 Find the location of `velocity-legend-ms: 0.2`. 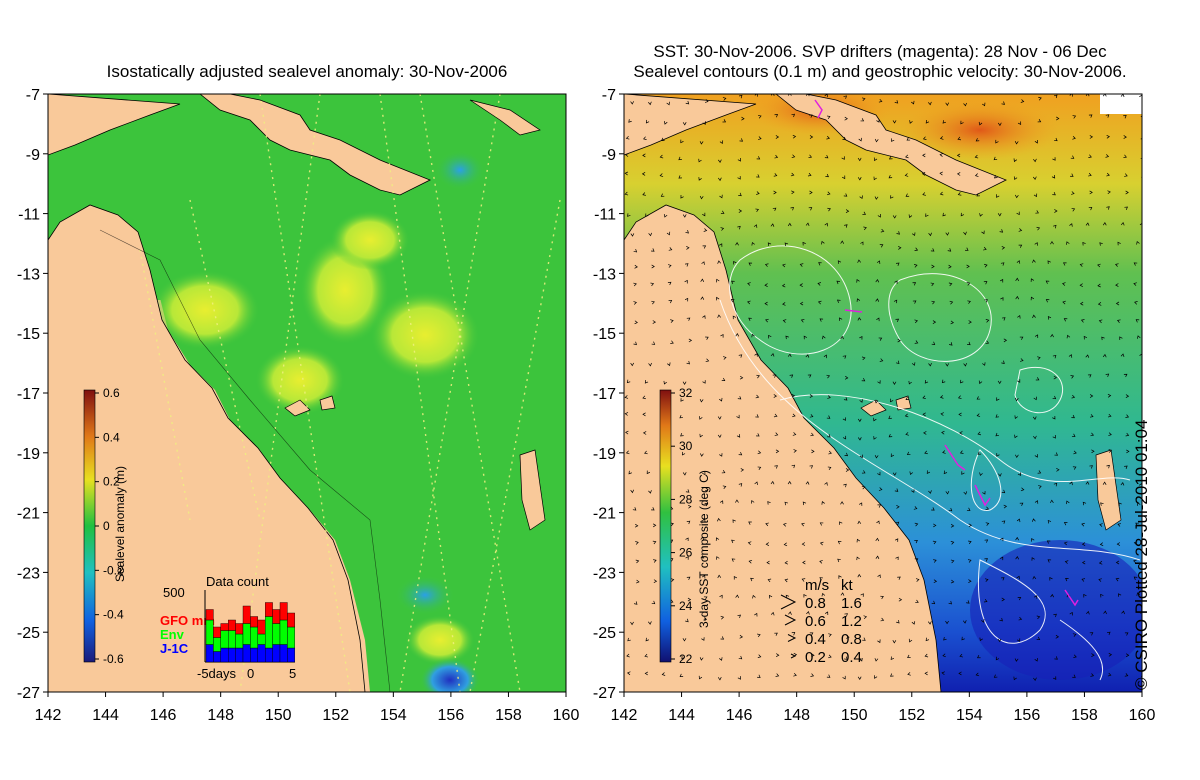

velocity-legend-ms: 0.2 is located at coordinates (815, 657).